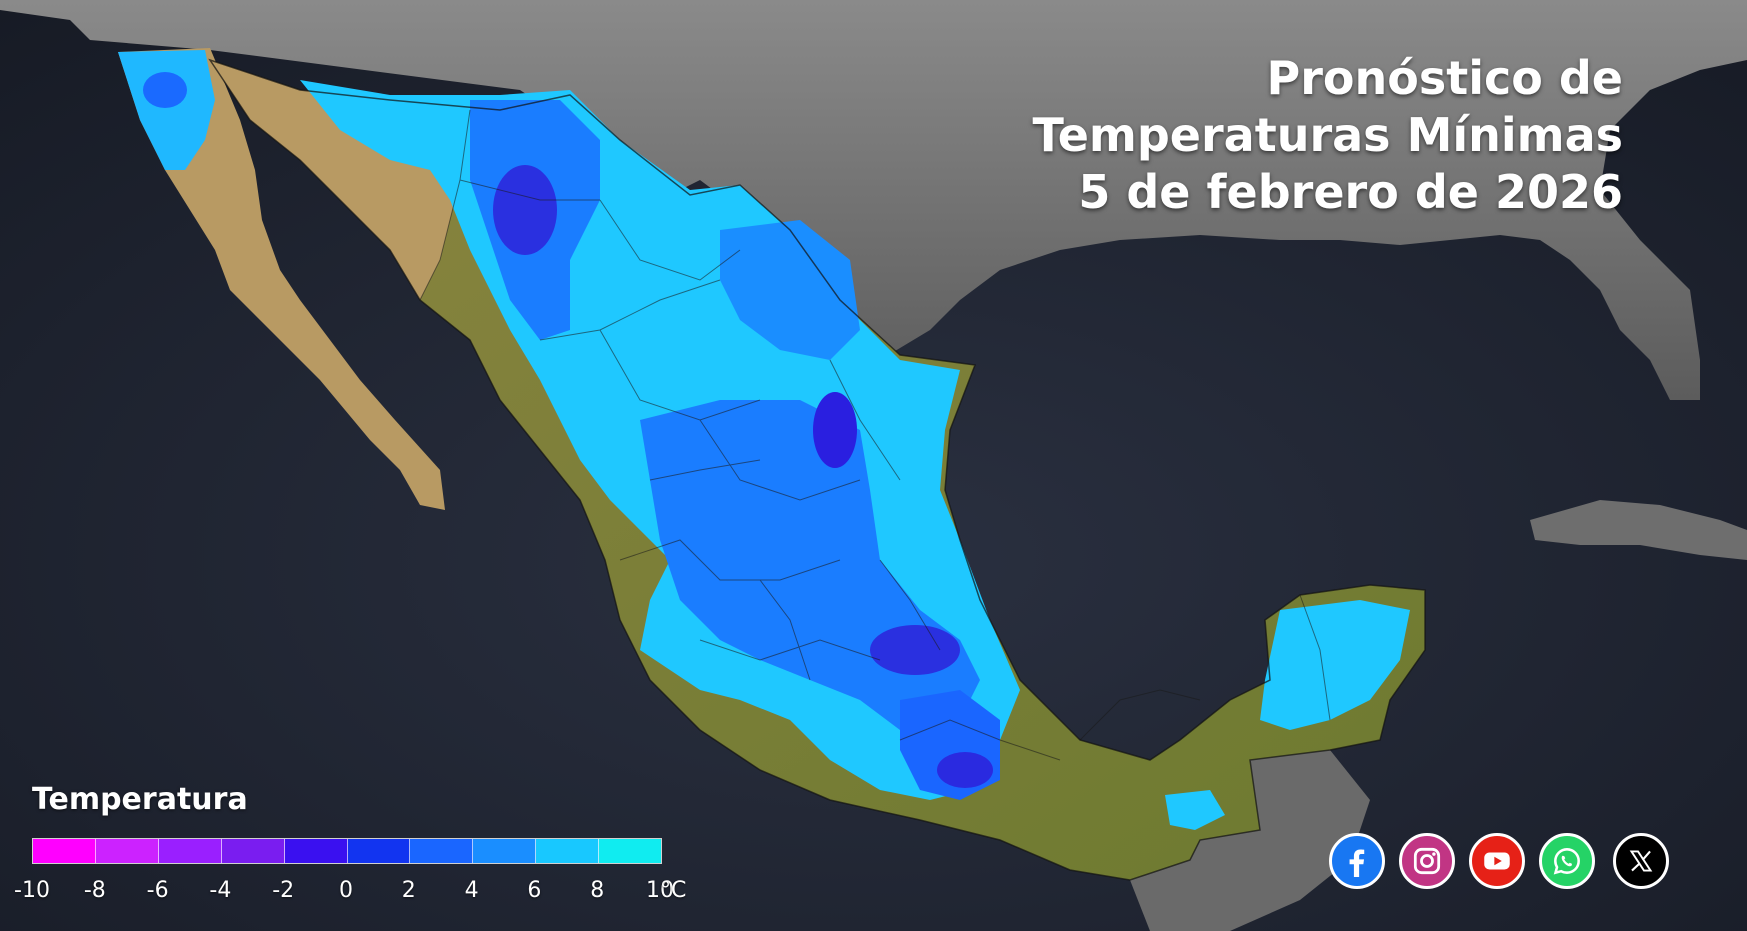 The image size is (1747, 931). What do you see at coordinates (32, 890) in the screenshot?
I see `legend-tick-label: -10` at bounding box center [32, 890].